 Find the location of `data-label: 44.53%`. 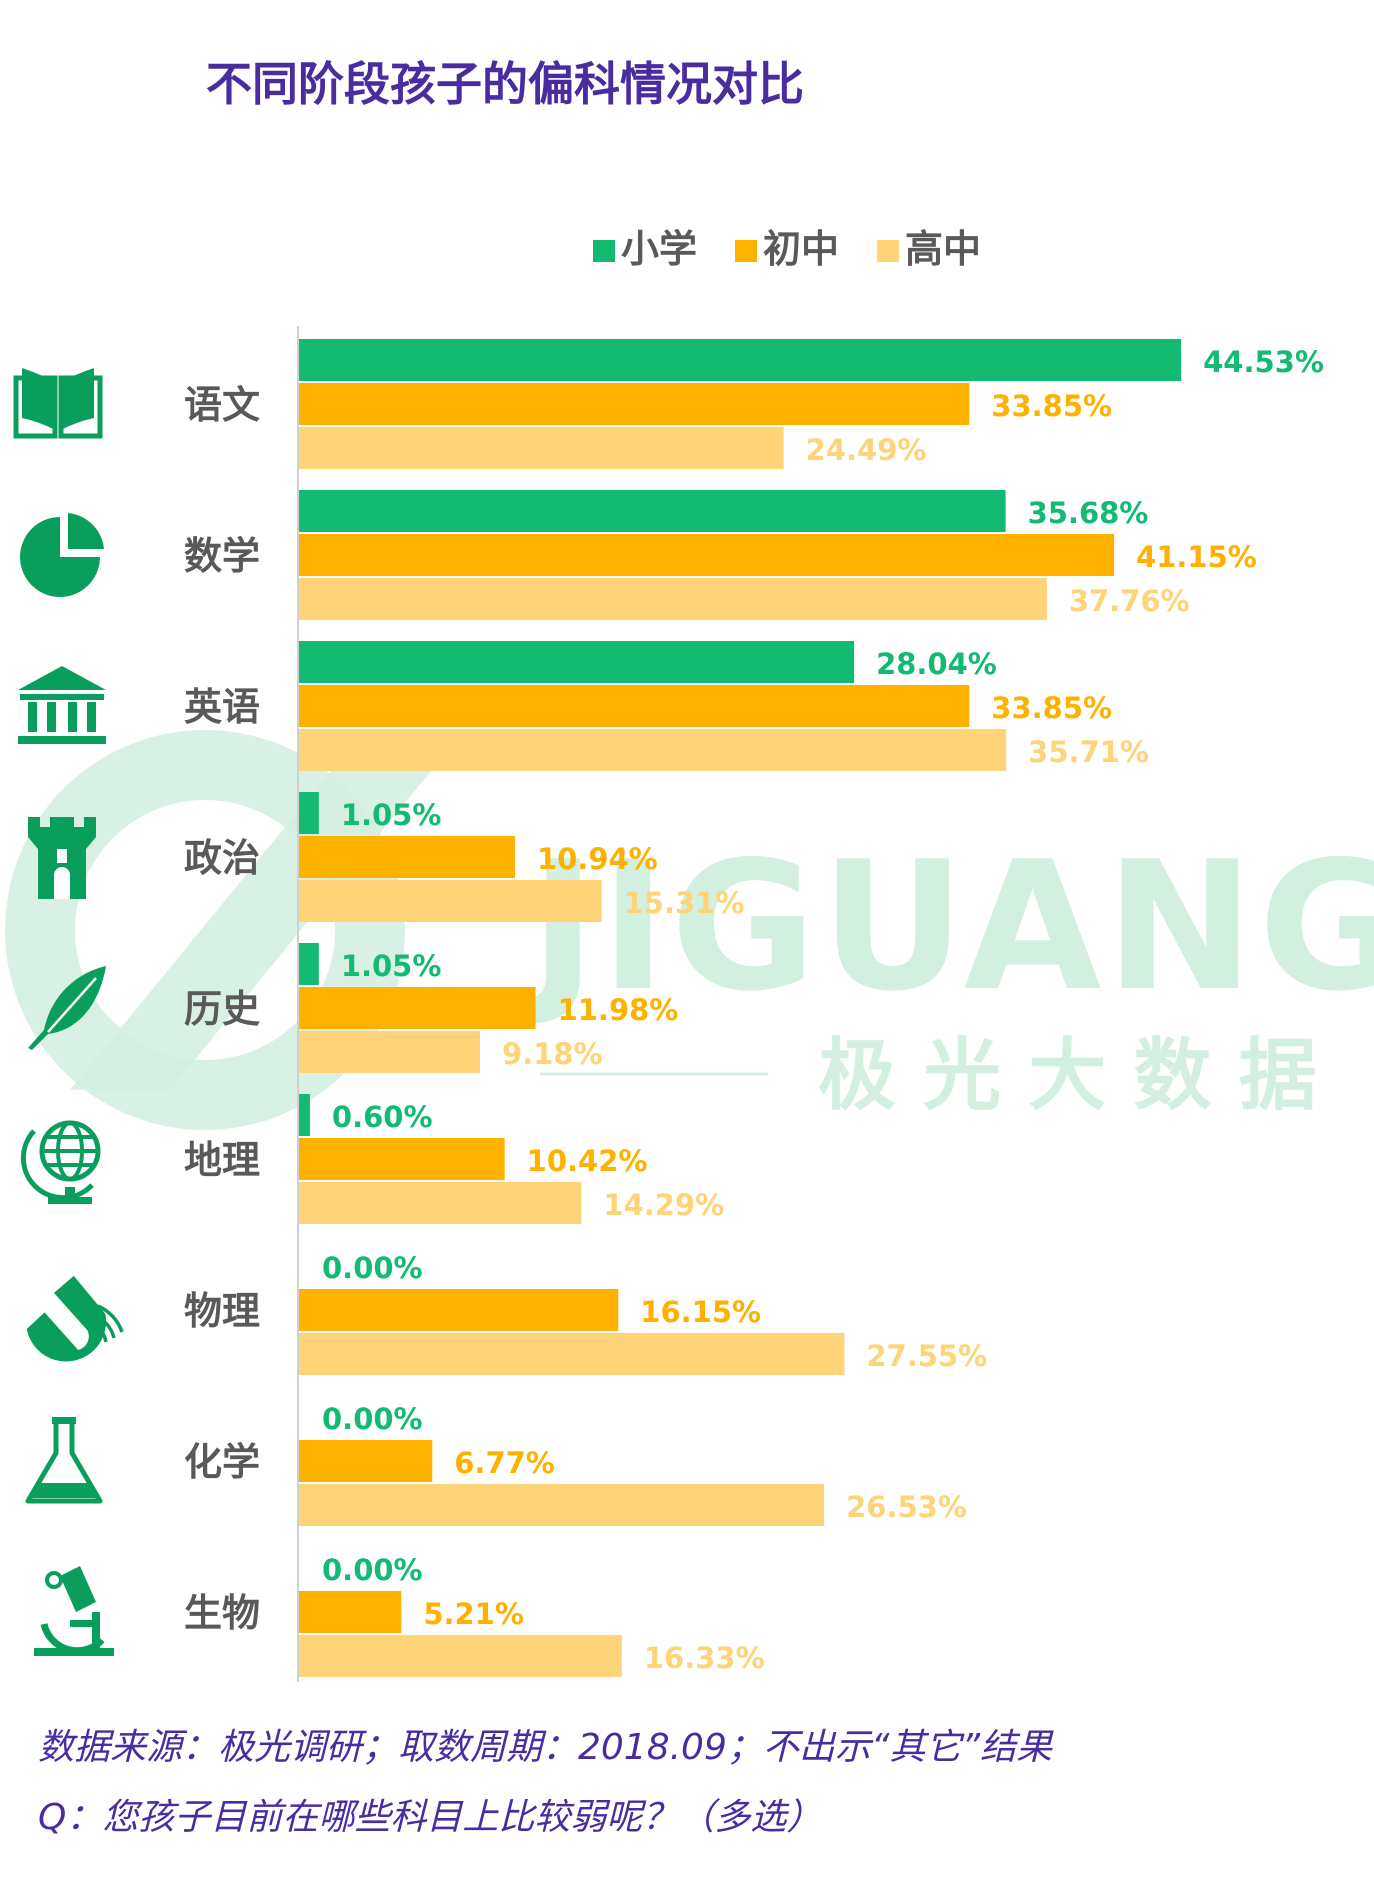

data-label: 44.53% is located at coordinates (1263, 362).